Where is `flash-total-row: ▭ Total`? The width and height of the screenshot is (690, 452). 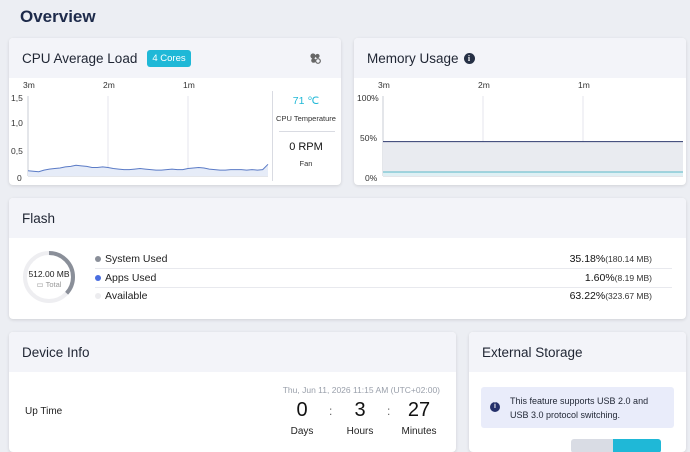
flash-total-row: ▭ Total is located at coordinates (49, 284).